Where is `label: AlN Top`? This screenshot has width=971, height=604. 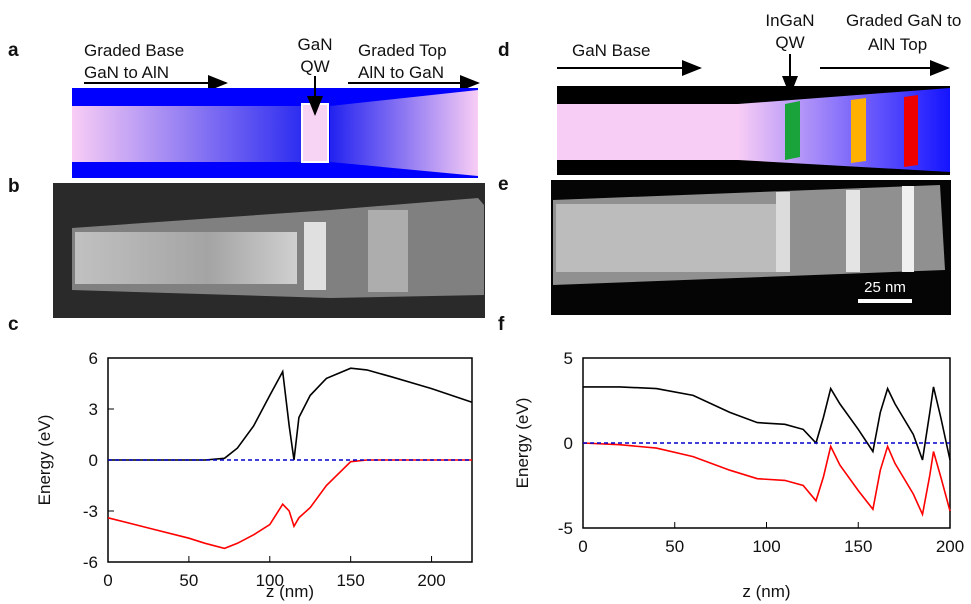 label: AlN Top is located at coordinates (897, 44).